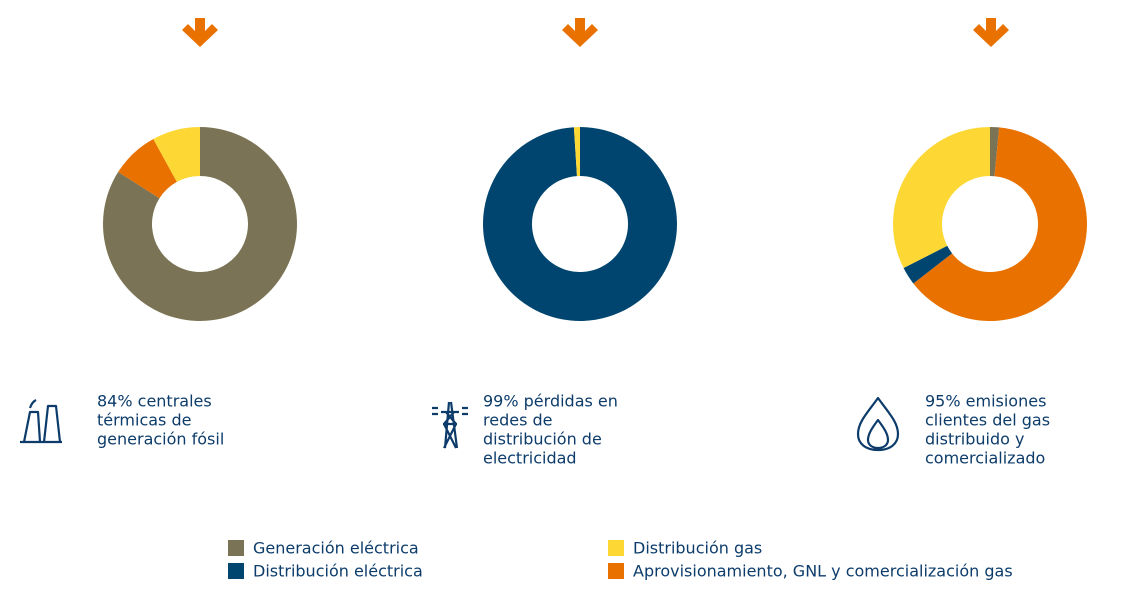  What do you see at coordinates (985, 458) in the screenshot?
I see `caption-line: comercializado` at bounding box center [985, 458].